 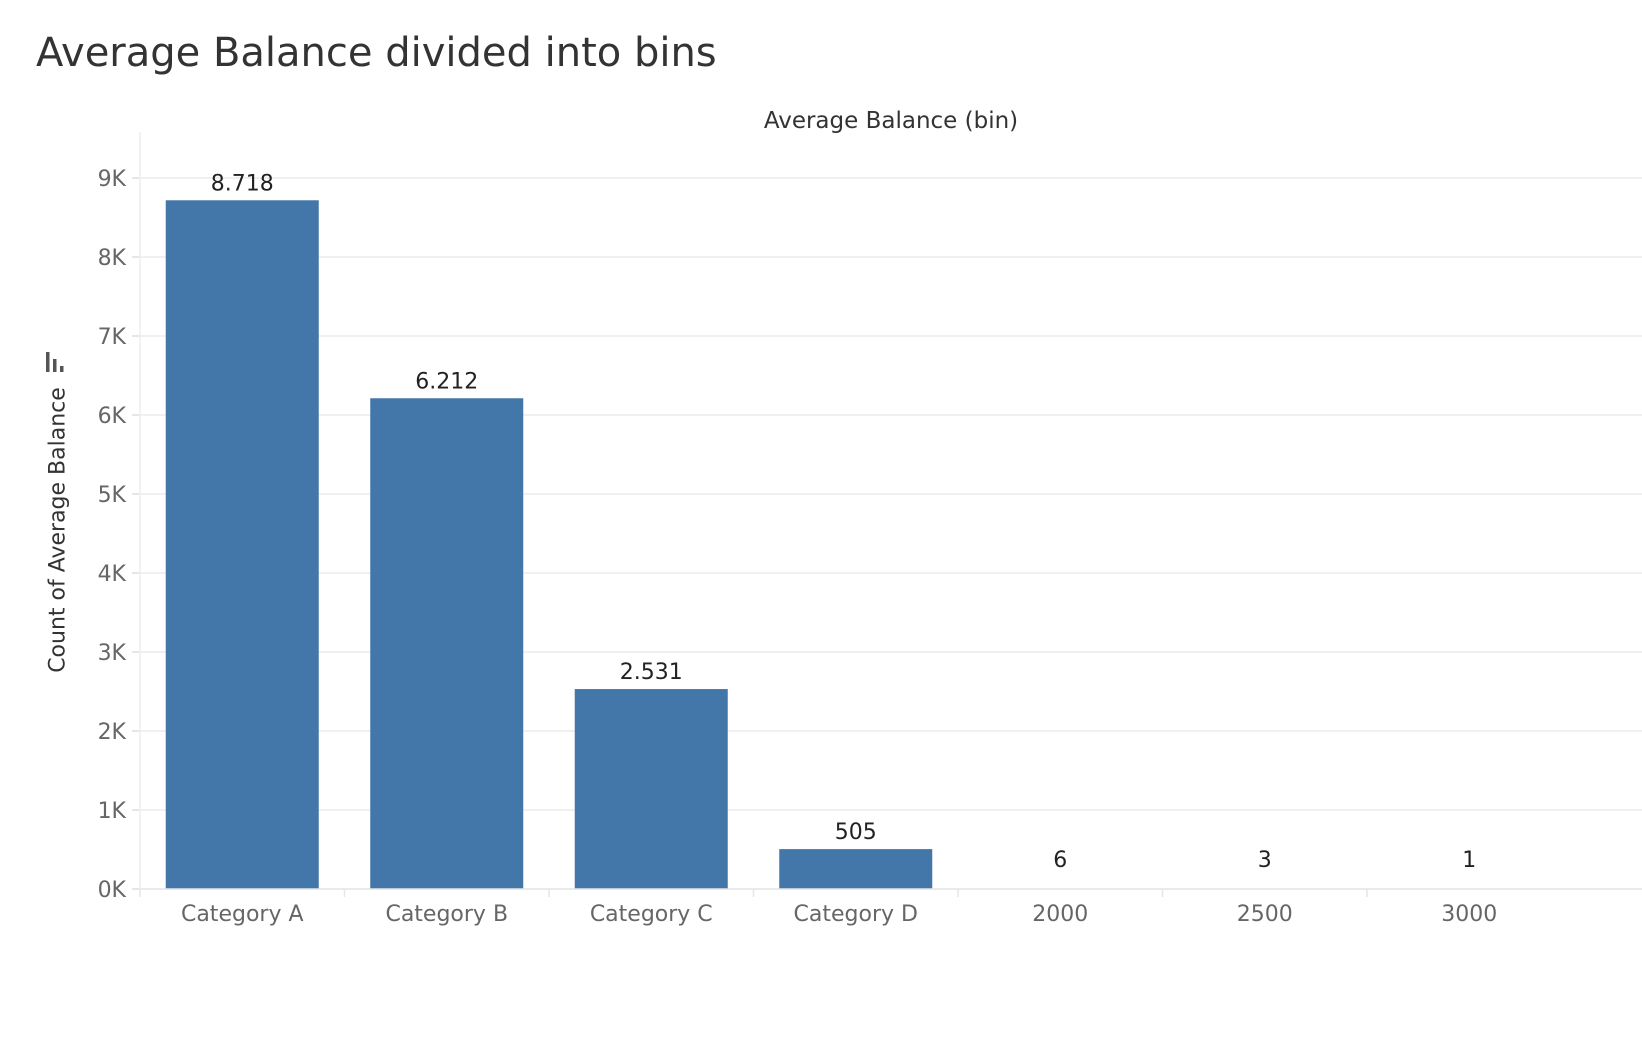 I want to click on bar-category-d, so click(x=856, y=869).